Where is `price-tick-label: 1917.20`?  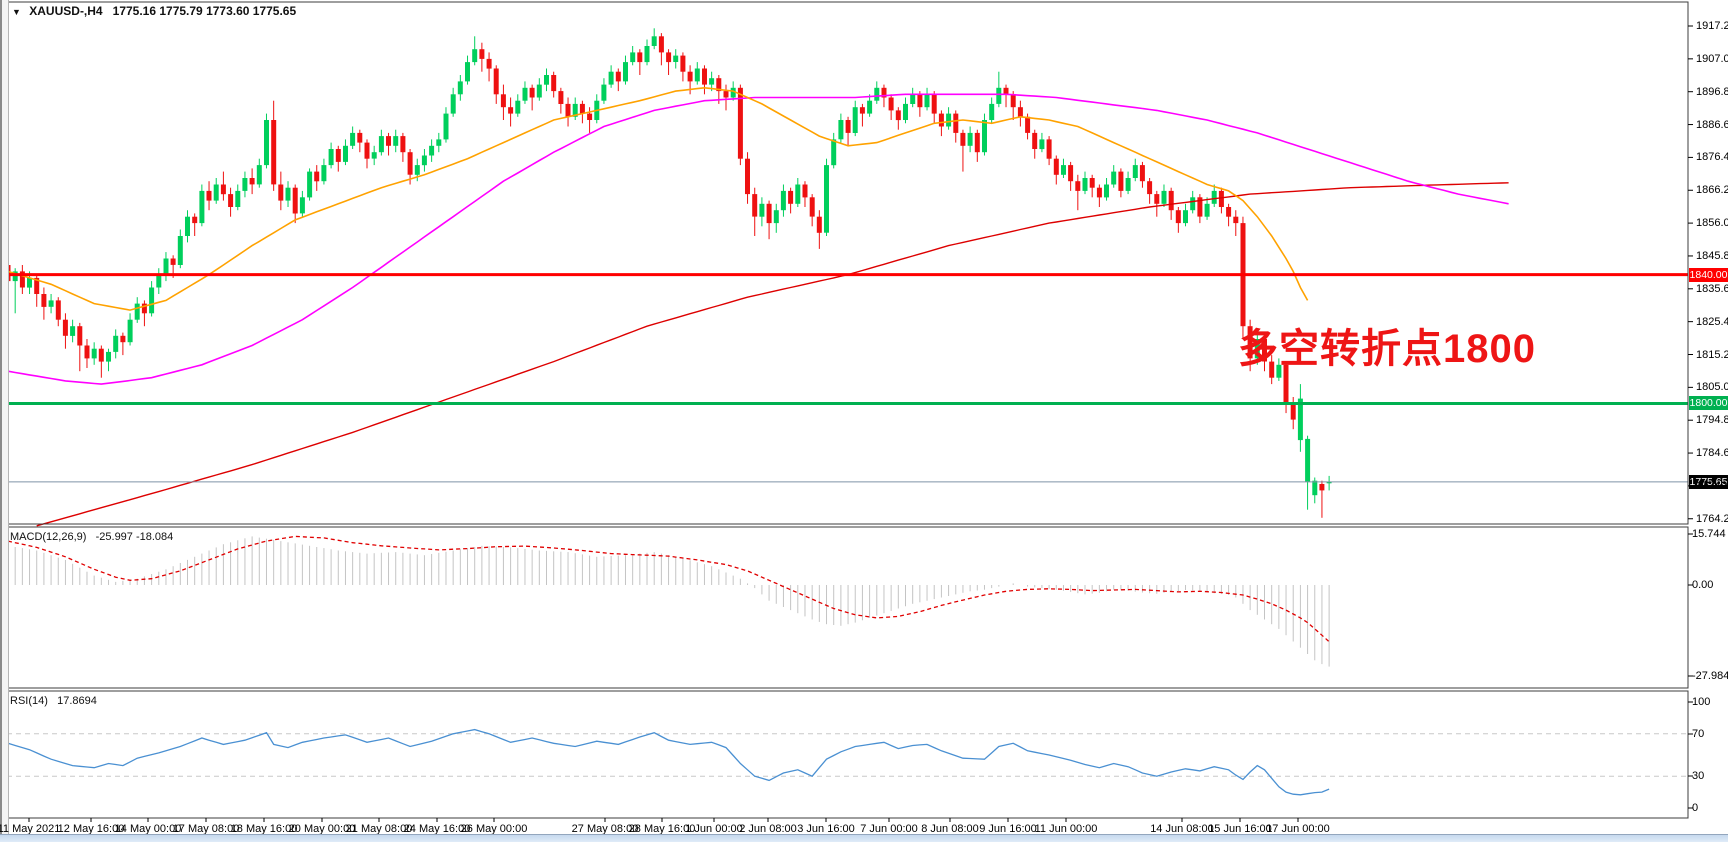
price-tick-label: 1917.20 is located at coordinates (1712, 26).